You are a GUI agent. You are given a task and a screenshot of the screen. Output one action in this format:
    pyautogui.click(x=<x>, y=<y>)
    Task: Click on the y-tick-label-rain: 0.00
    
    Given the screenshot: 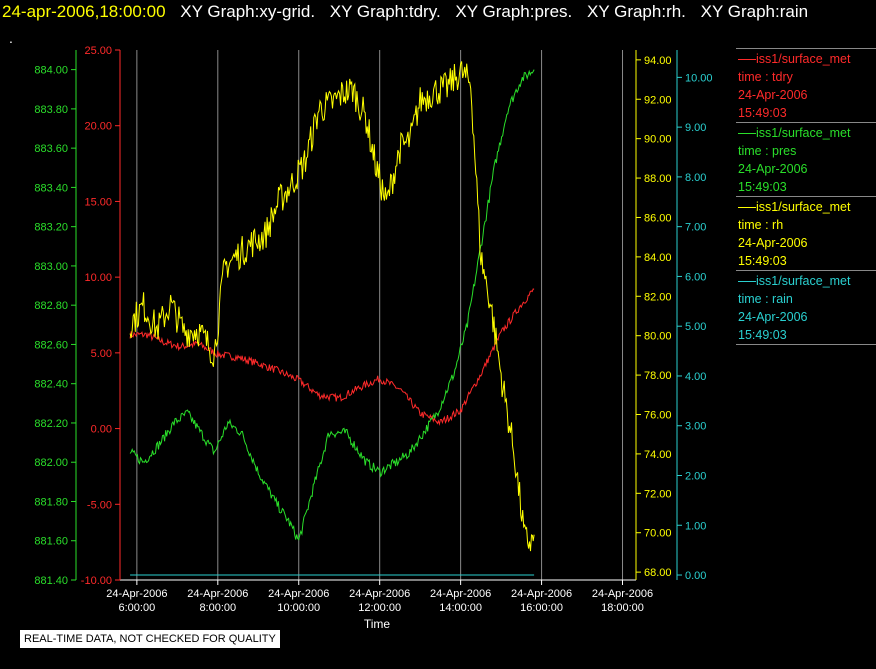 What is the action you would take?
    pyautogui.click(x=695, y=576)
    